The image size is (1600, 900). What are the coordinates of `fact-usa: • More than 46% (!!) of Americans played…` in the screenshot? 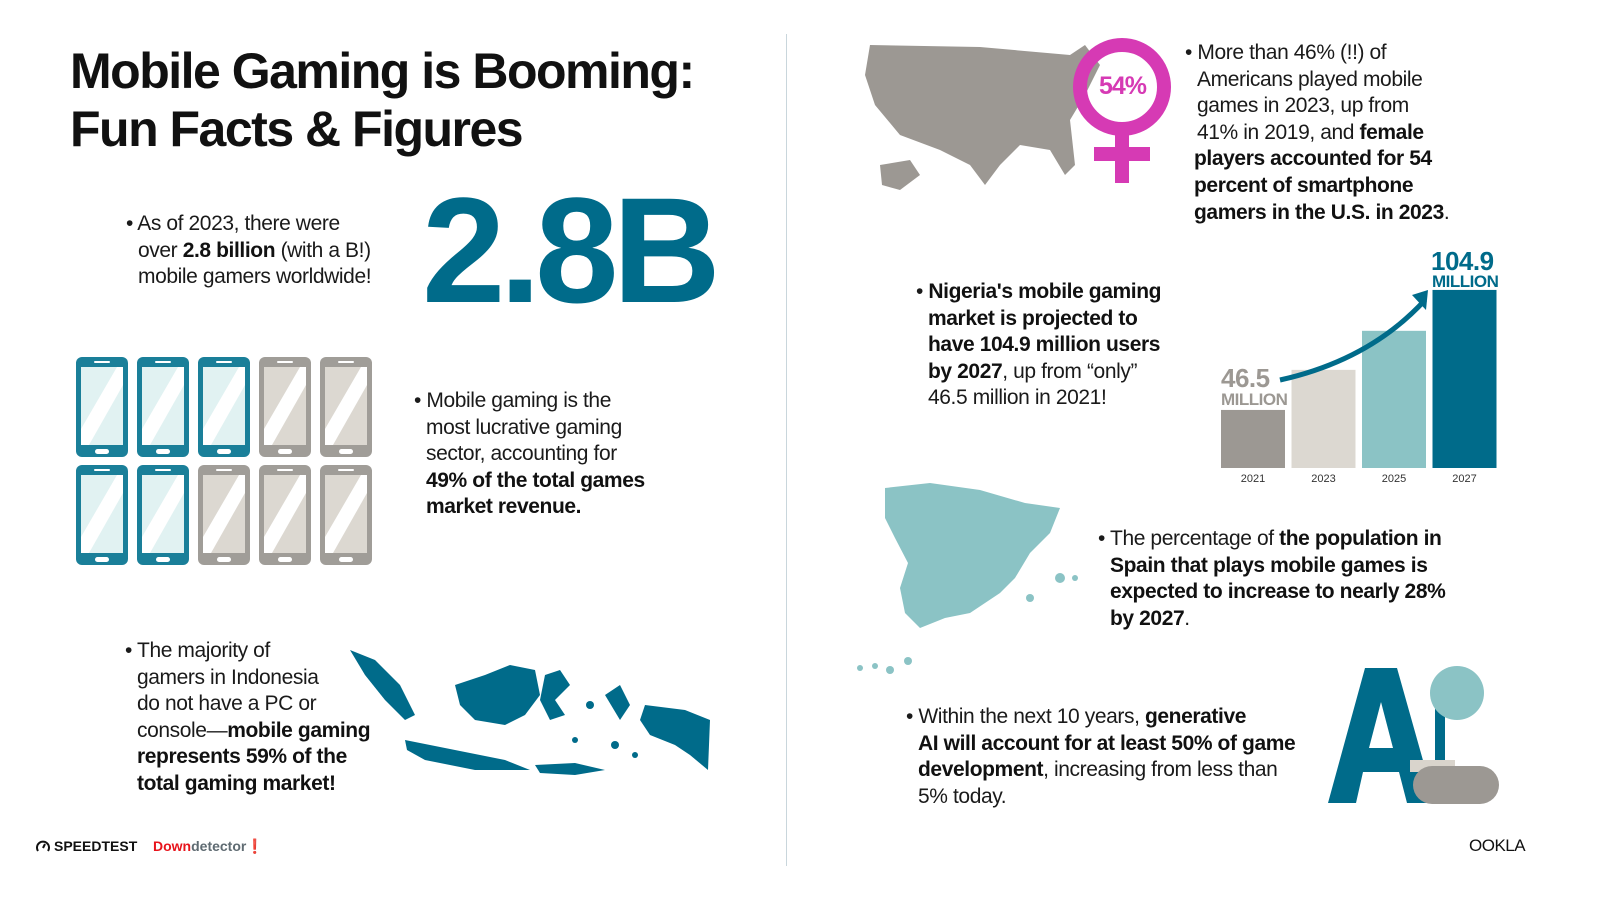 It's located at (1317, 132).